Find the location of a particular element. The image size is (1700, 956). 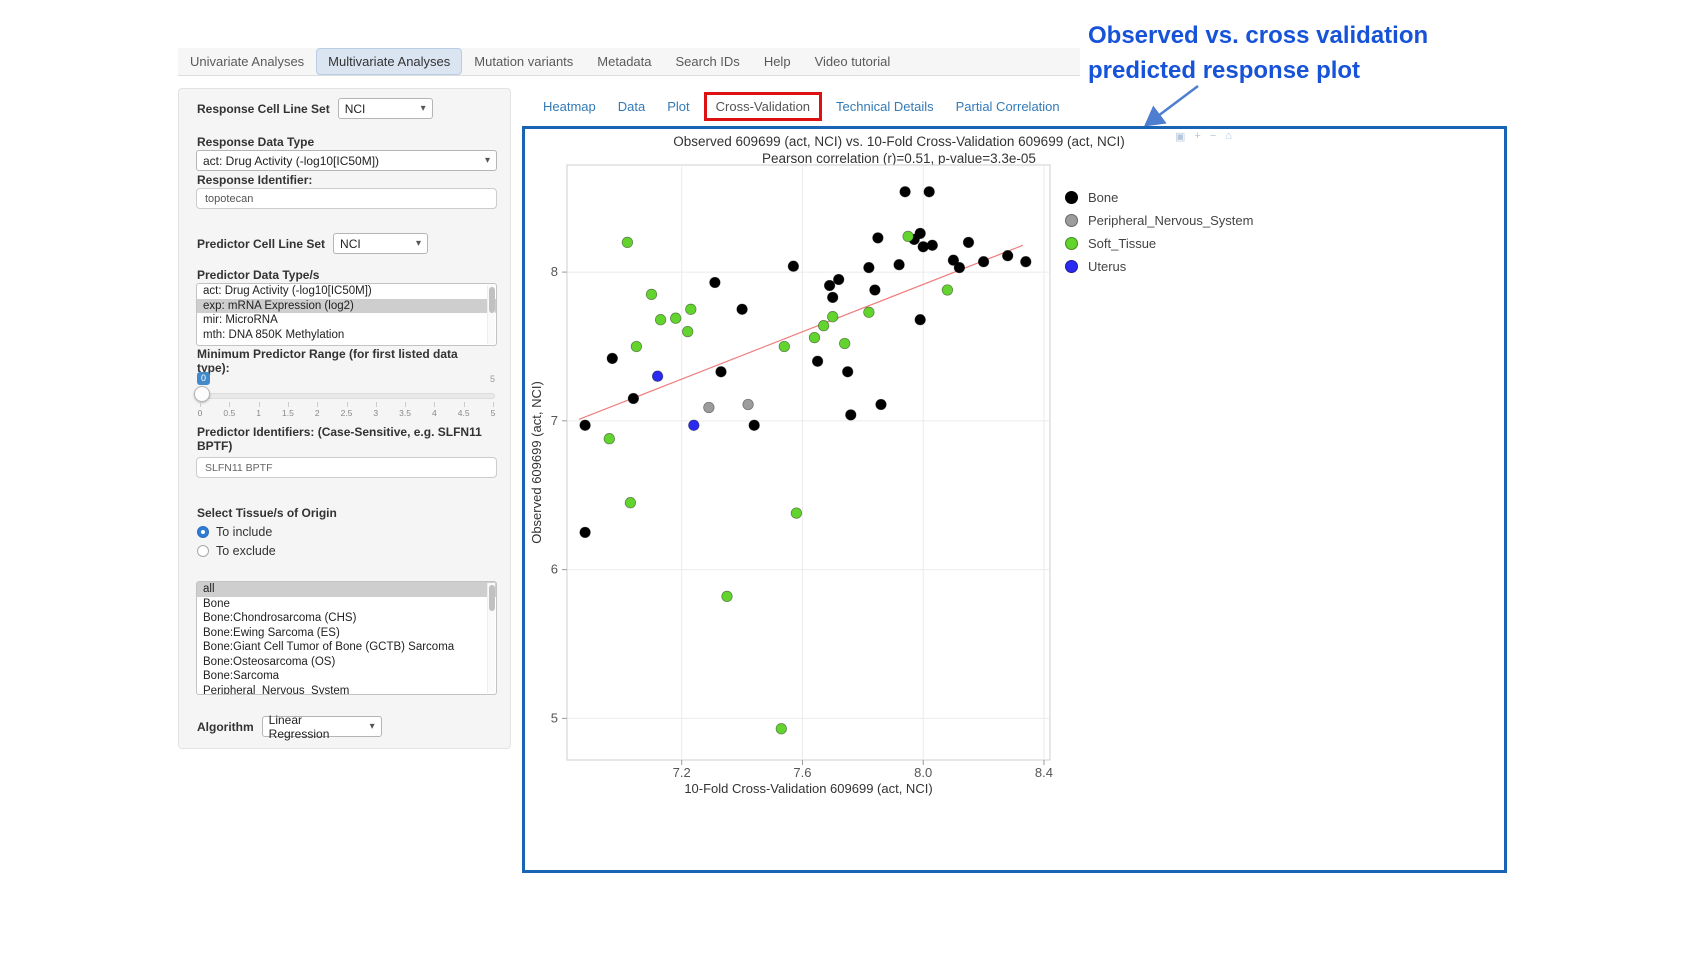

tab-partial-correlation: Partial Correlation is located at coordinates (1007, 106).